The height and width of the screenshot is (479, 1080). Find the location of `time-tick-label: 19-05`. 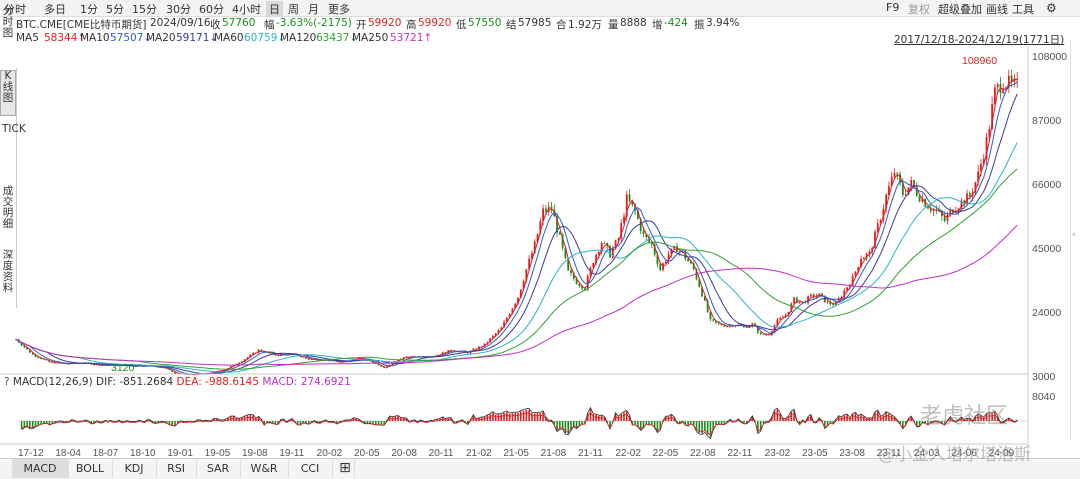

time-tick-label: 19-05 is located at coordinates (218, 453).